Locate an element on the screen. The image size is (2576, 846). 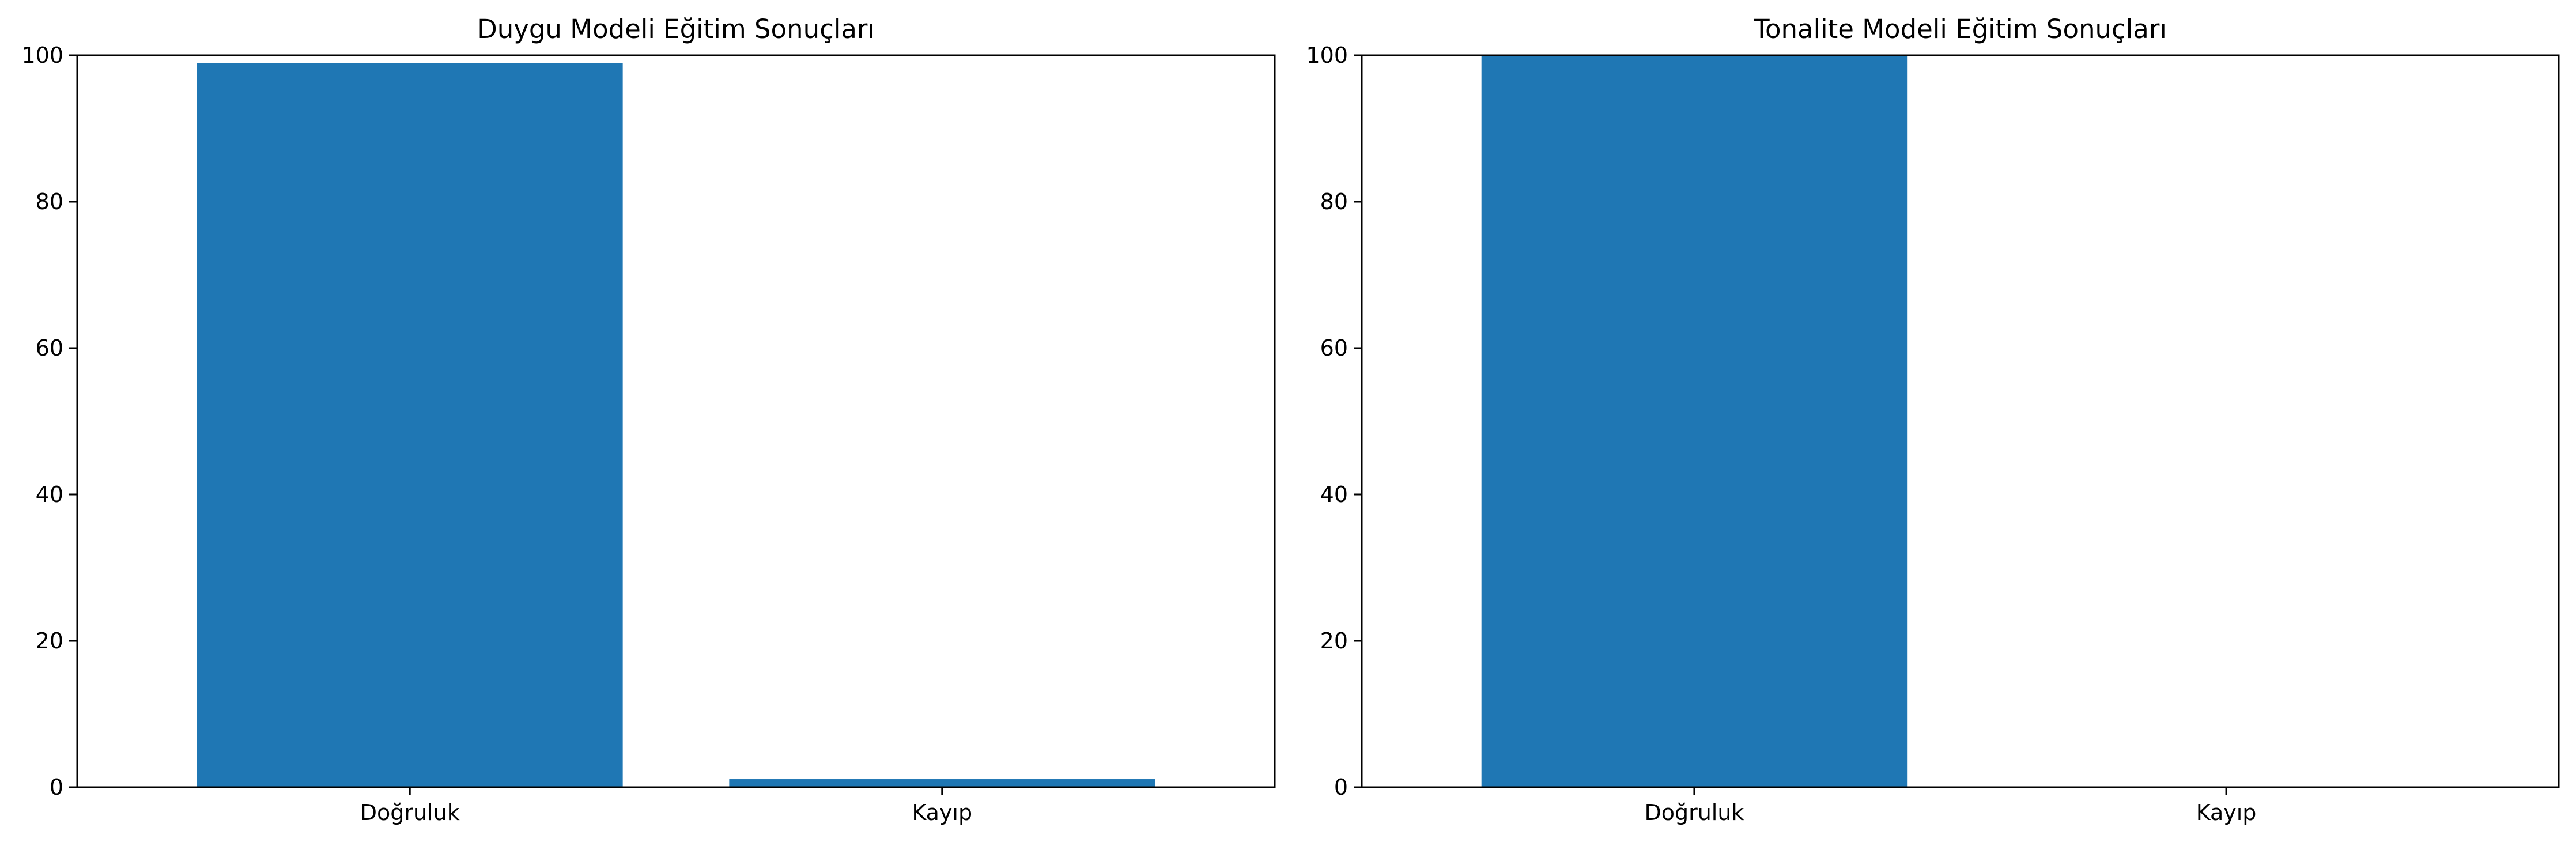
chart-title: Tonalite Modeli Eğitim Sonuçları is located at coordinates (1960, 29).